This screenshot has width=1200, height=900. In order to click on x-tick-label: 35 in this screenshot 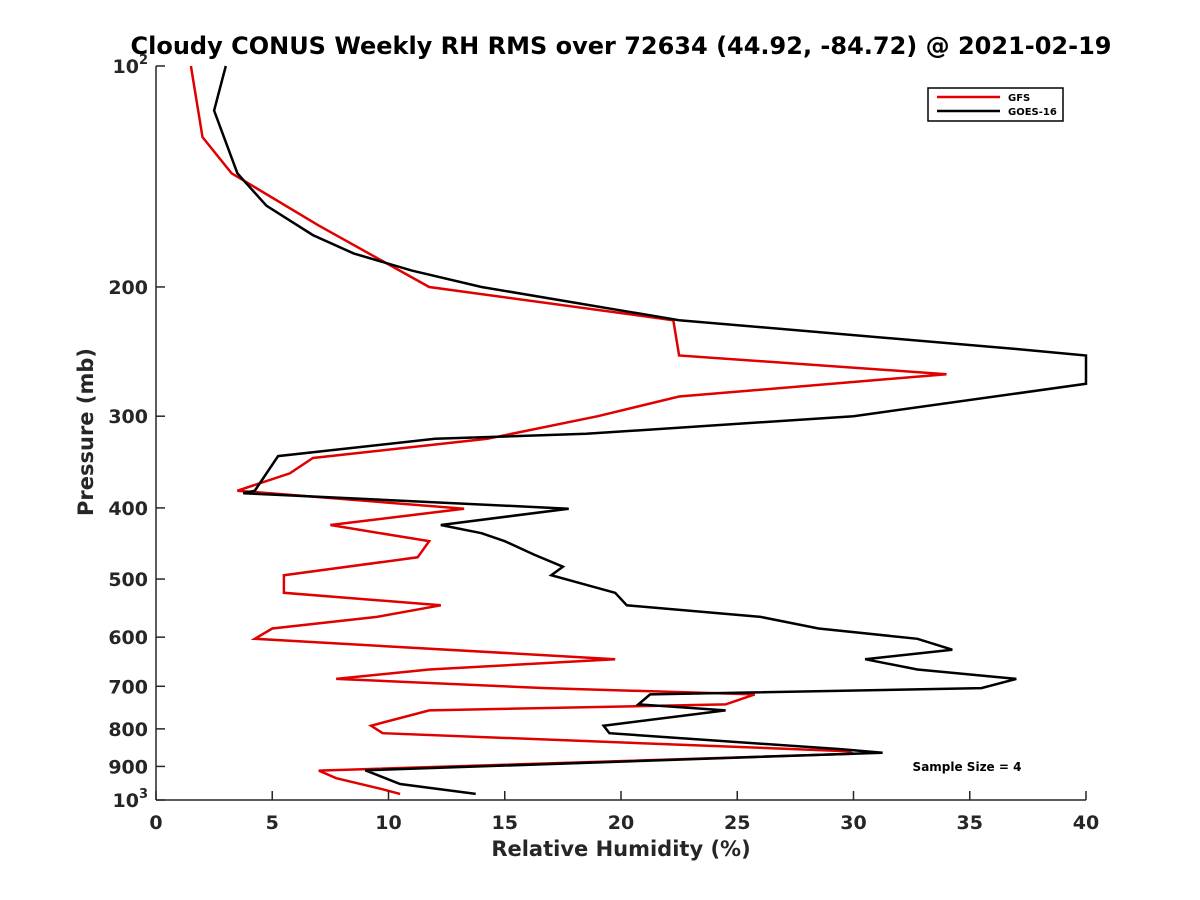, I will do `click(970, 823)`.